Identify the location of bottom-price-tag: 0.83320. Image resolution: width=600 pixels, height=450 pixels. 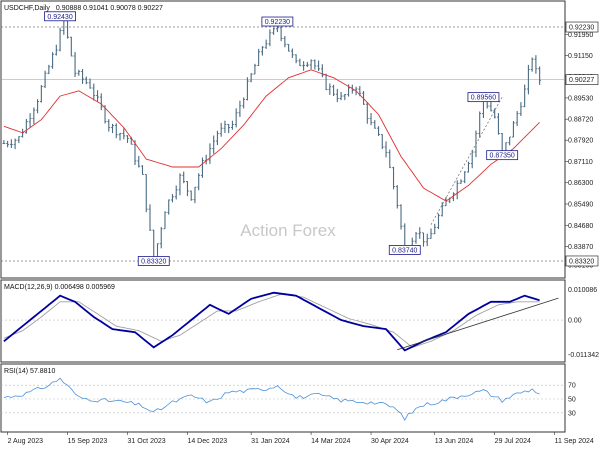
(582, 261).